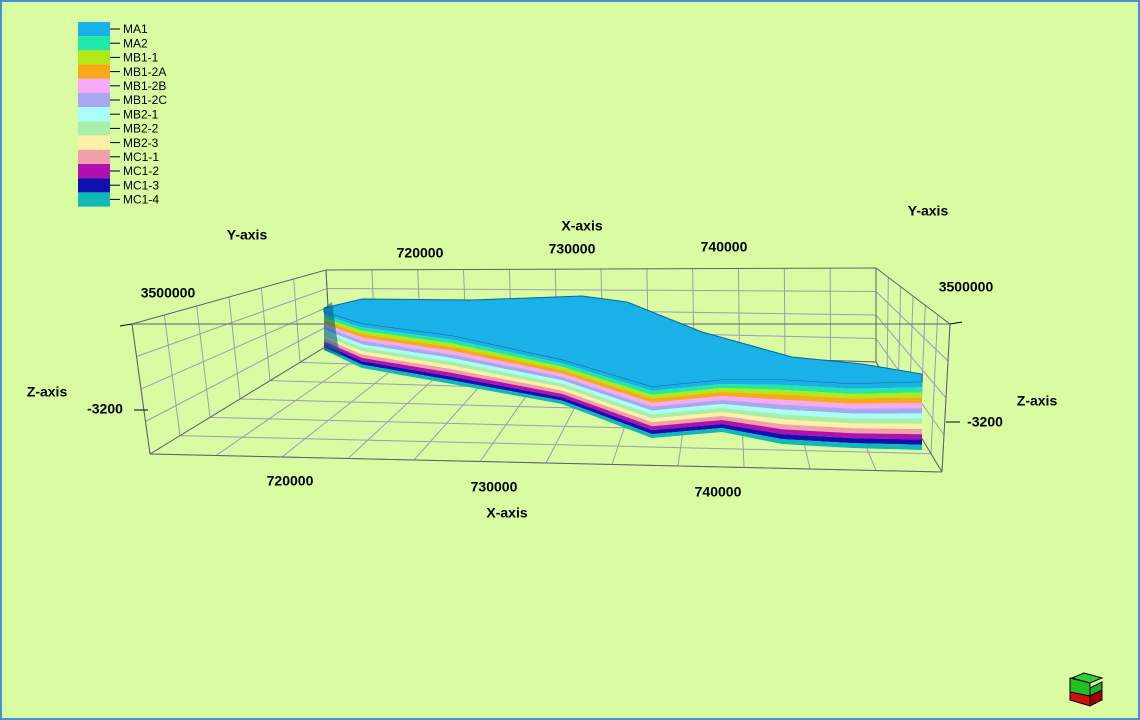 The width and height of the screenshot is (1140, 720). What do you see at coordinates (135, 43) in the screenshot?
I see `legend-label: MA2` at bounding box center [135, 43].